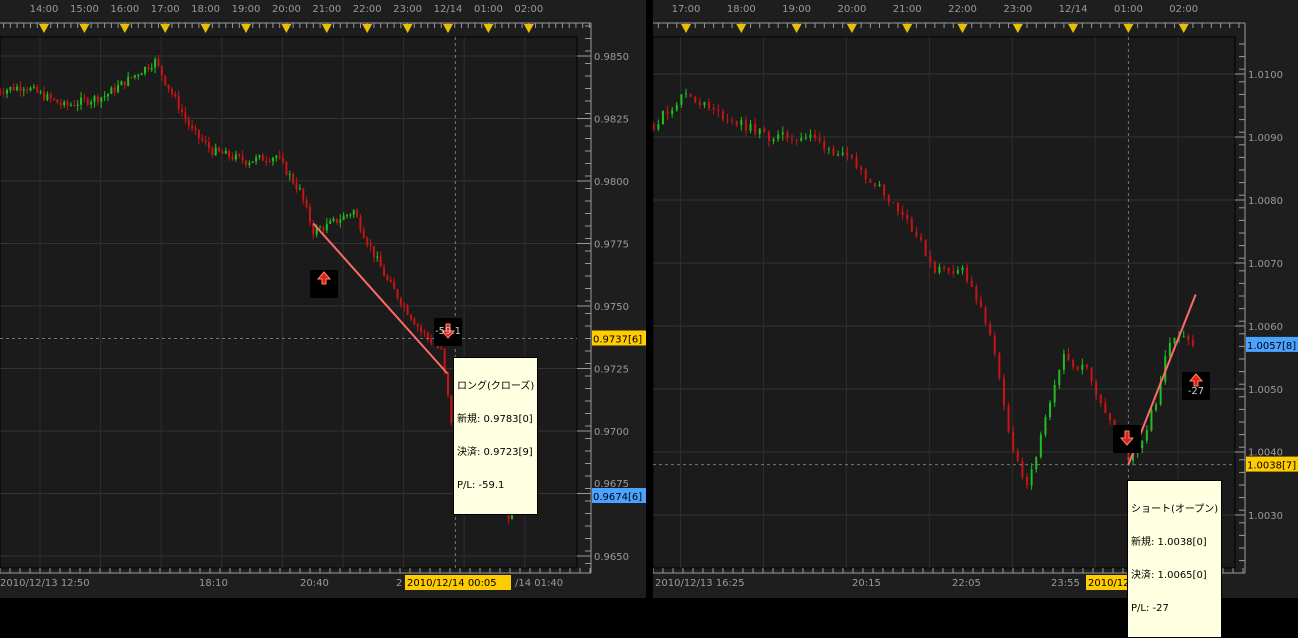 Image resolution: width=1298 pixels, height=638 pixels. I want to click on arrow-up-icon, so click(1196, 380).